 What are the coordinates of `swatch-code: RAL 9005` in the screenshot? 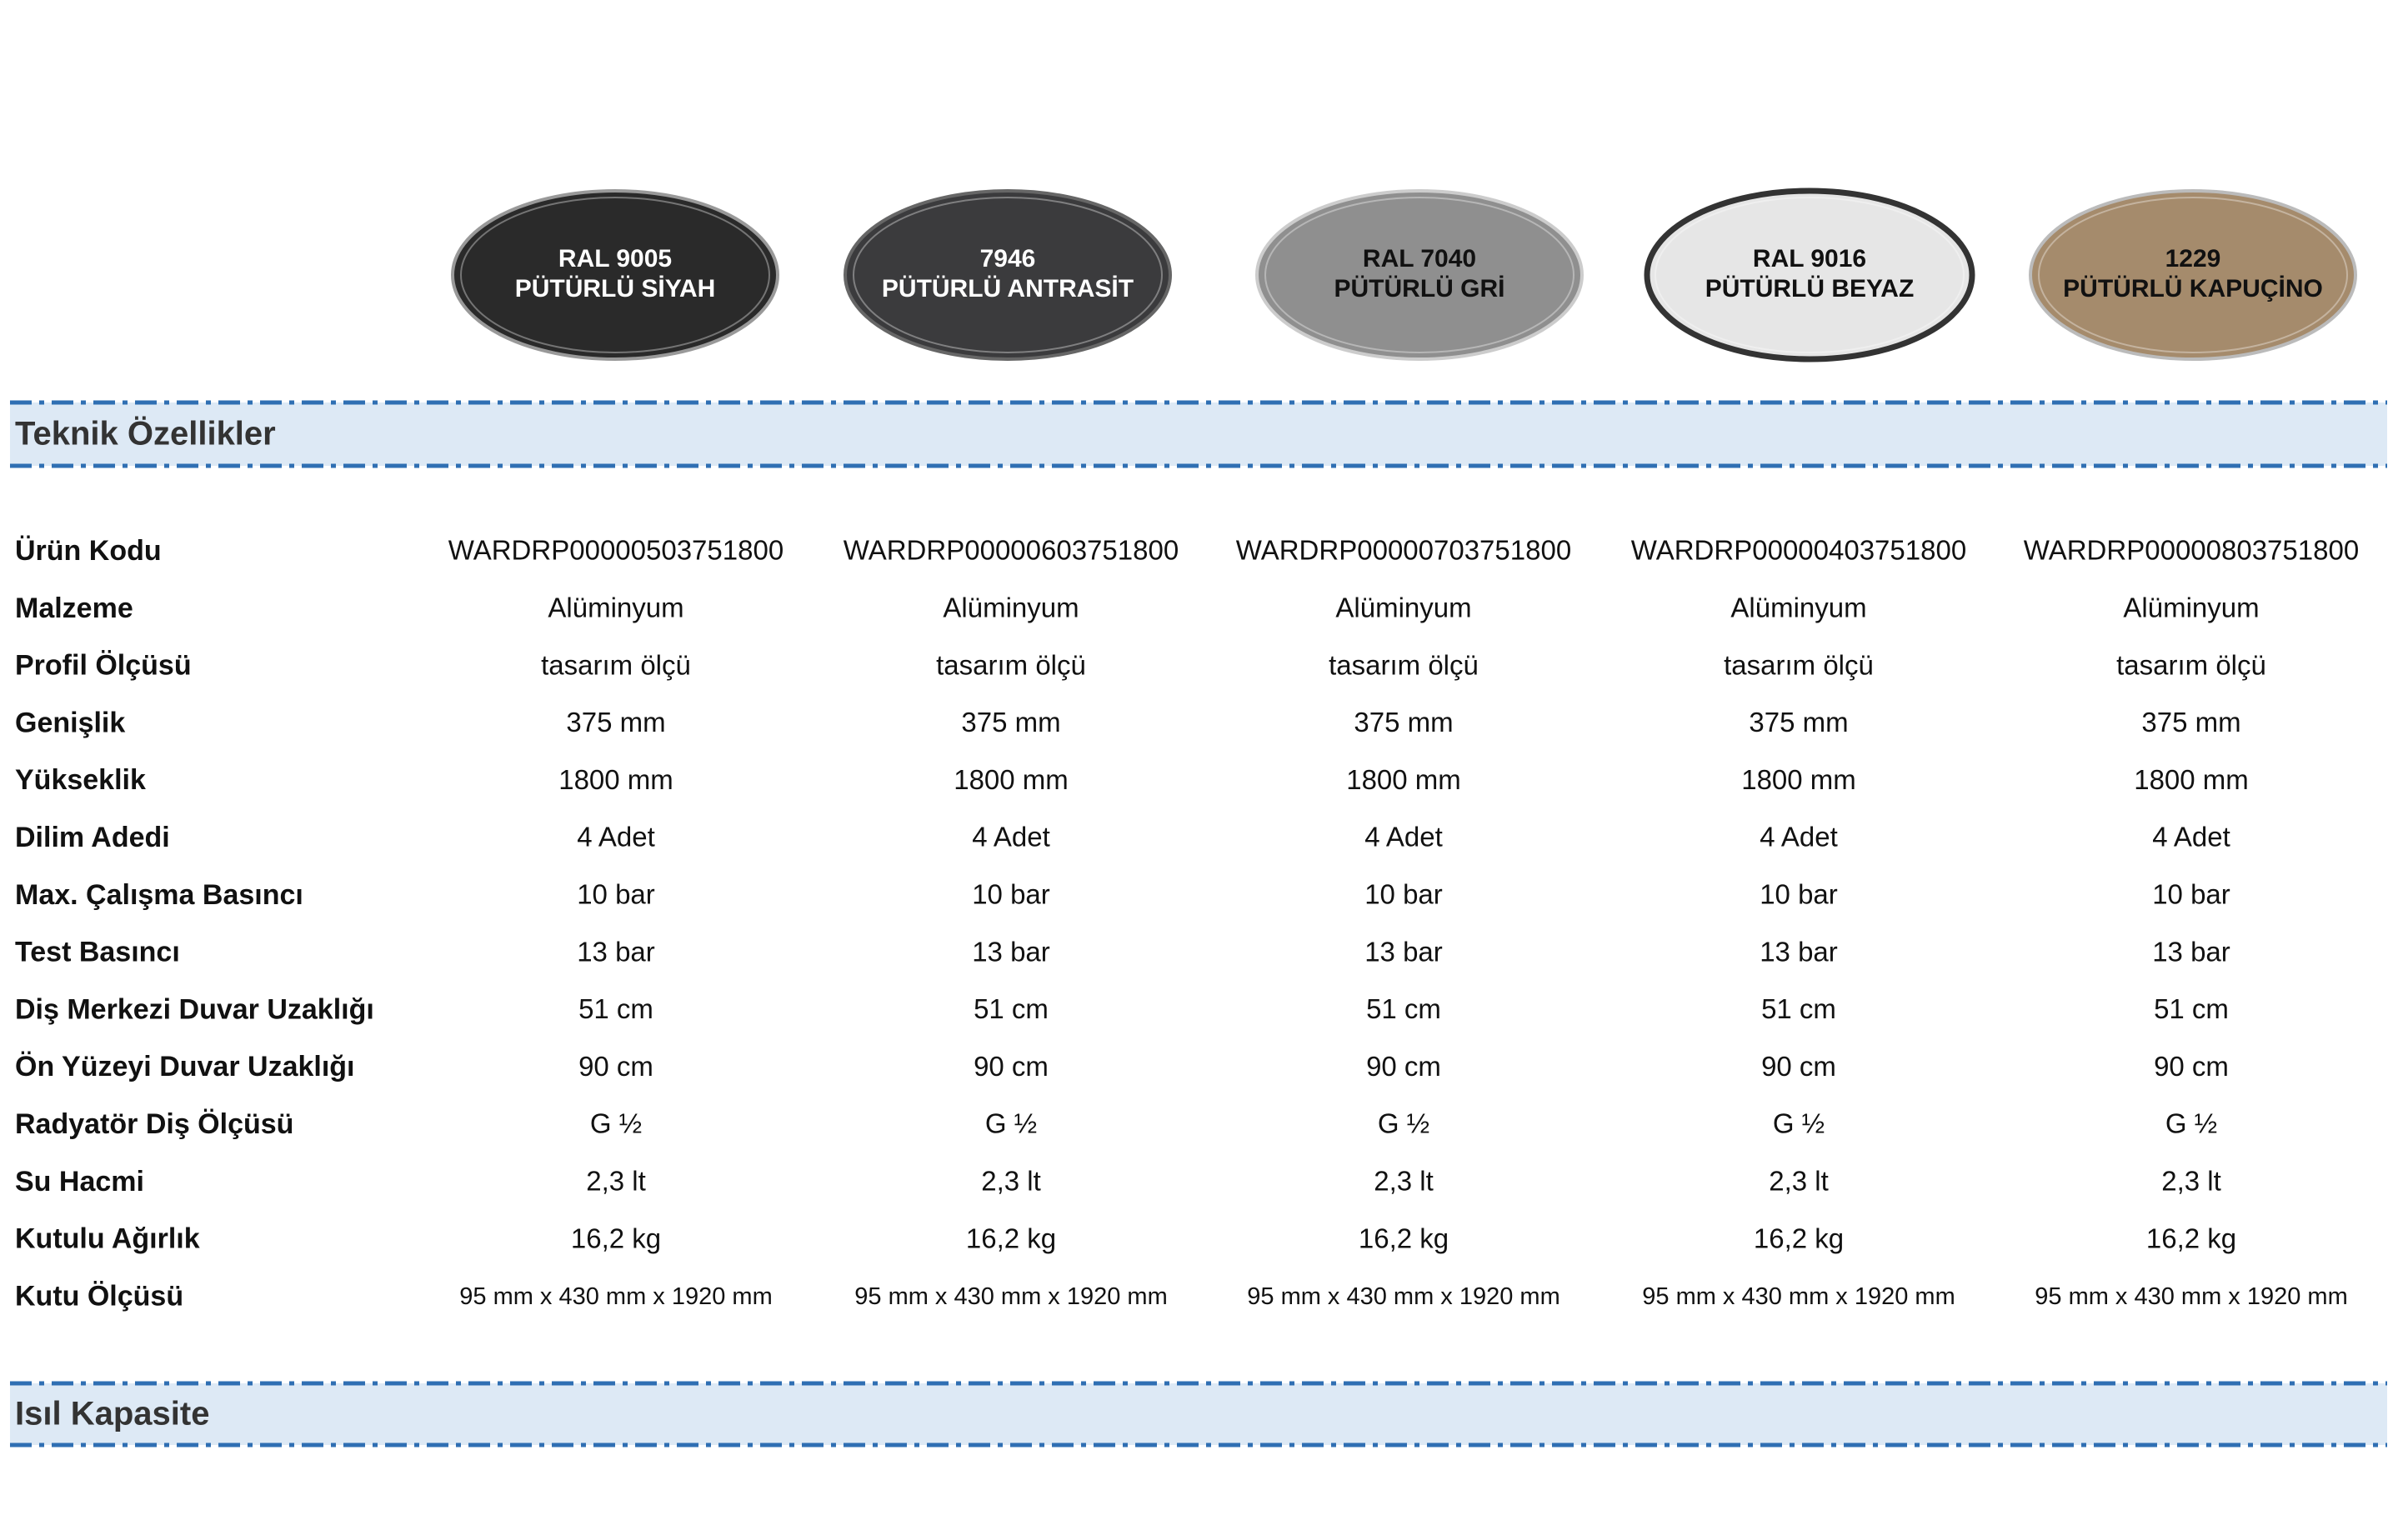 It's located at (615, 258).